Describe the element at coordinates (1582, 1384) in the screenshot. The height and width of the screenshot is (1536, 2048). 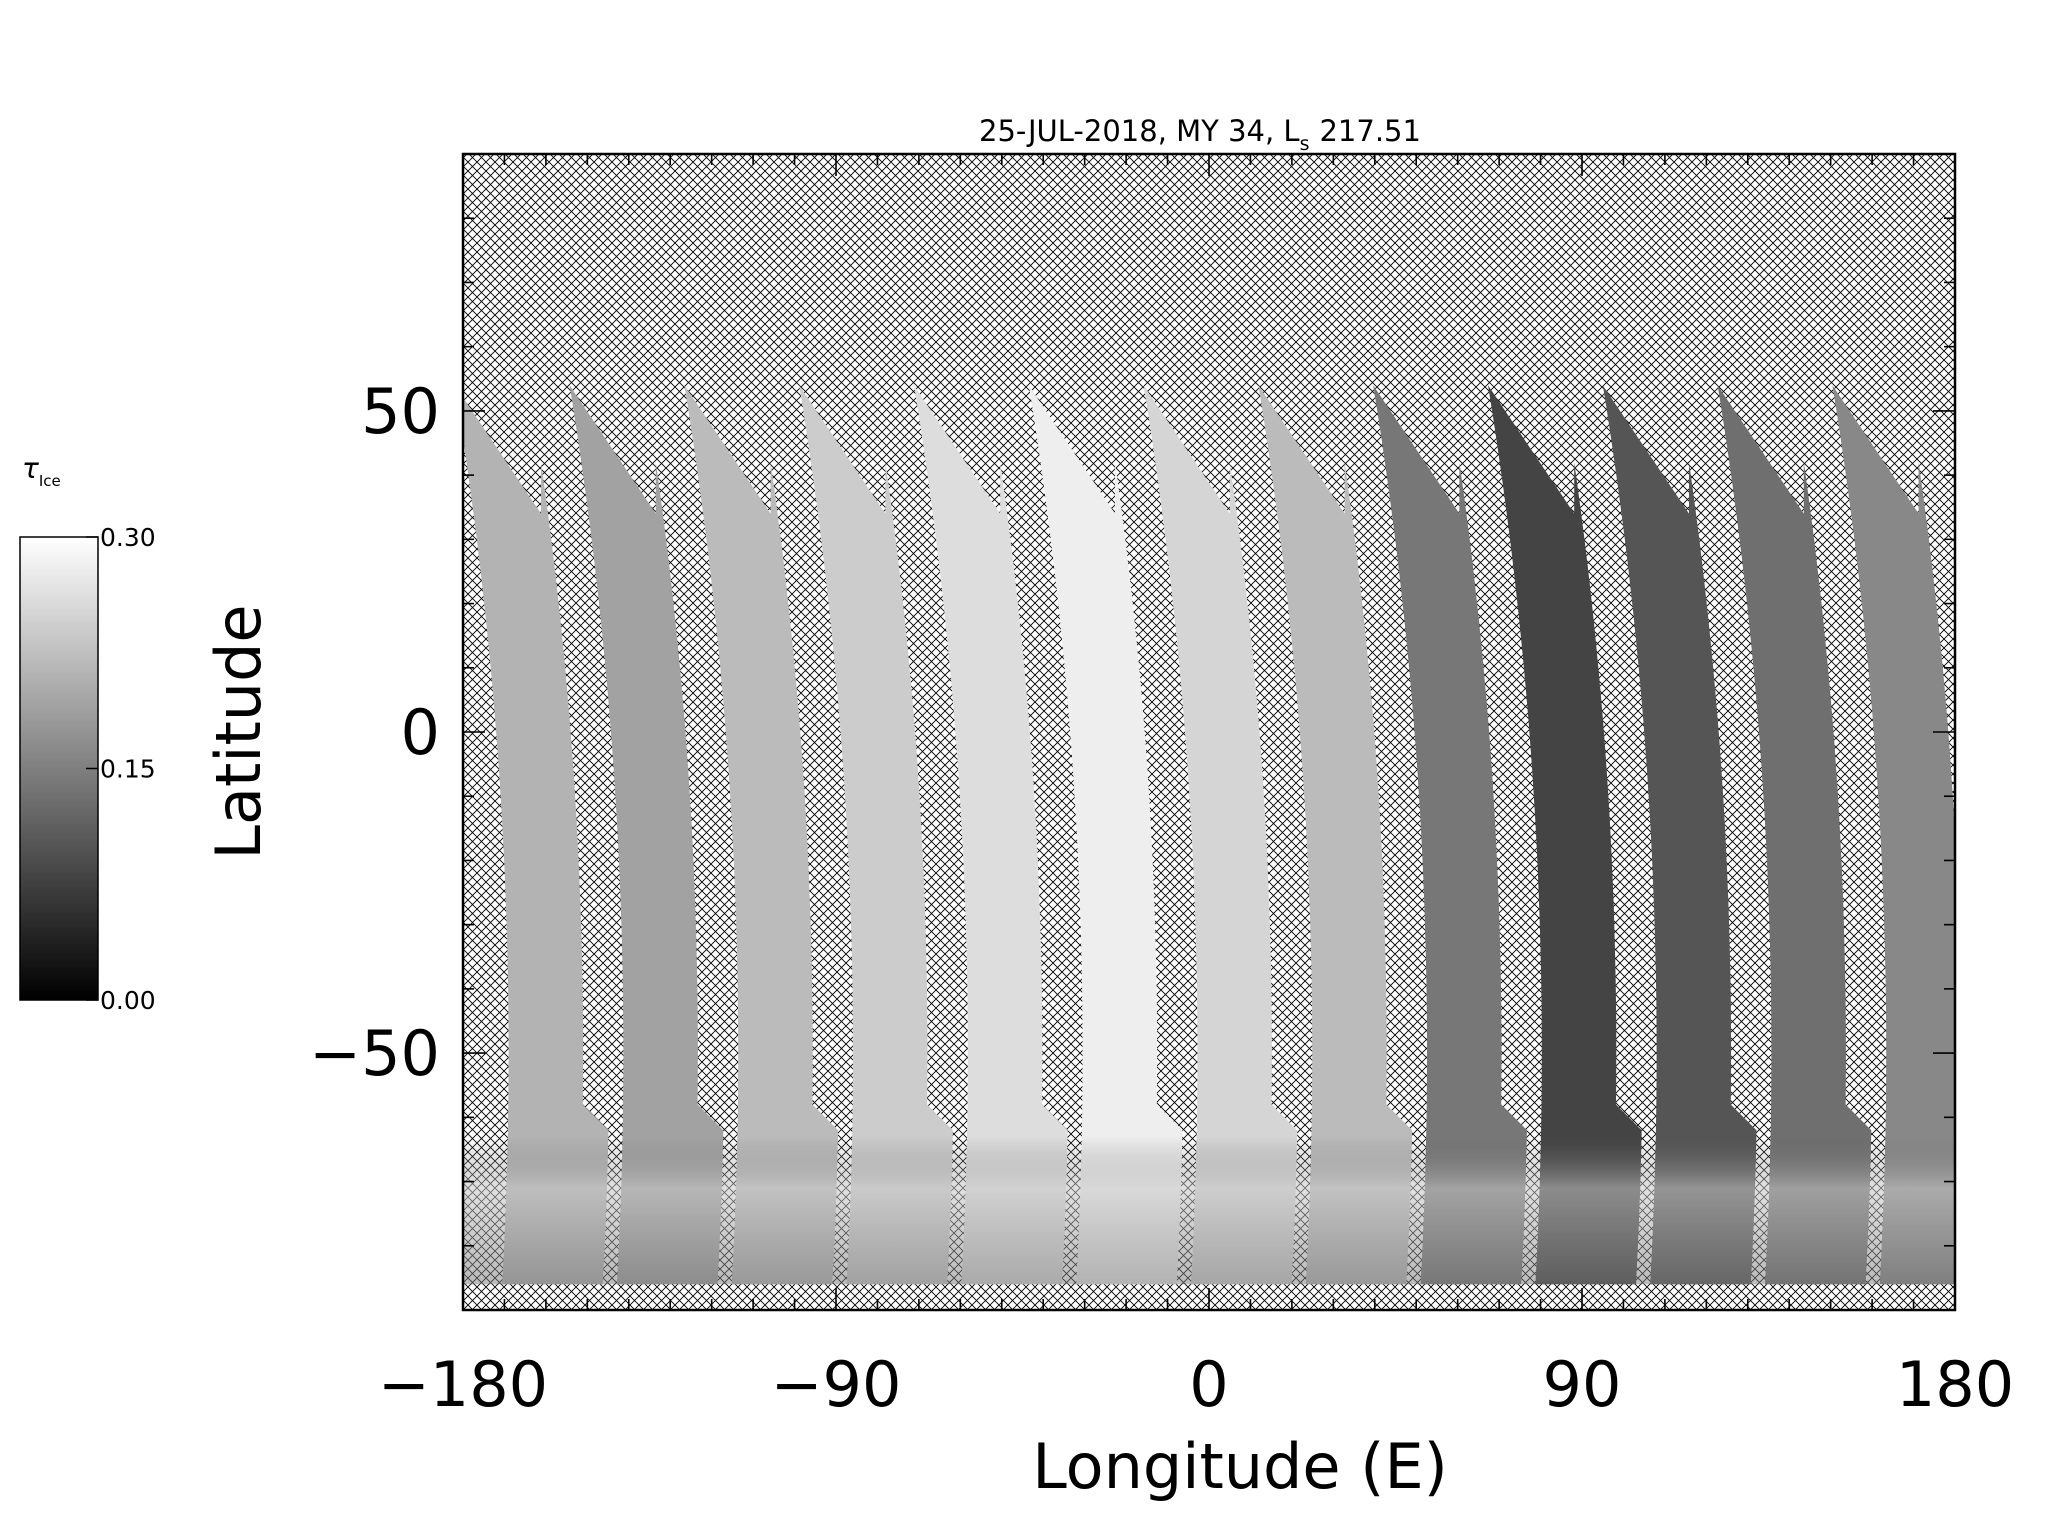
I see `x-tick-label: 90` at that location.